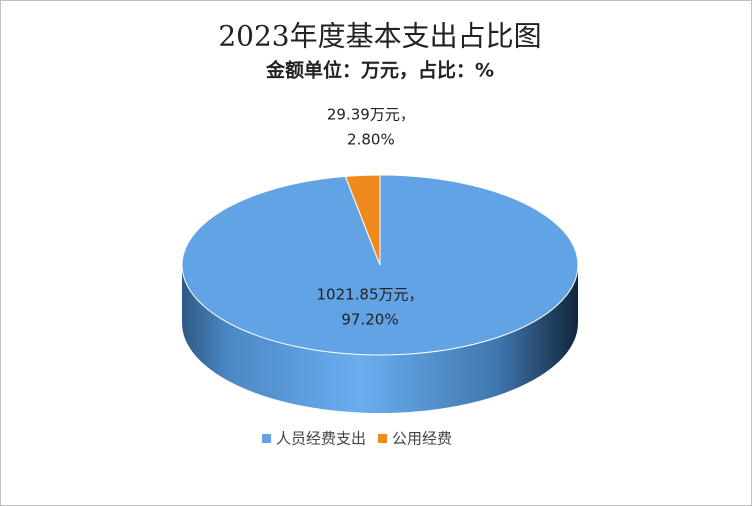  What do you see at coordinates (379, 36) in the screenshot?
I see `chart-title: 2023年度基本支出占比图` at bounding box center [379, 36].